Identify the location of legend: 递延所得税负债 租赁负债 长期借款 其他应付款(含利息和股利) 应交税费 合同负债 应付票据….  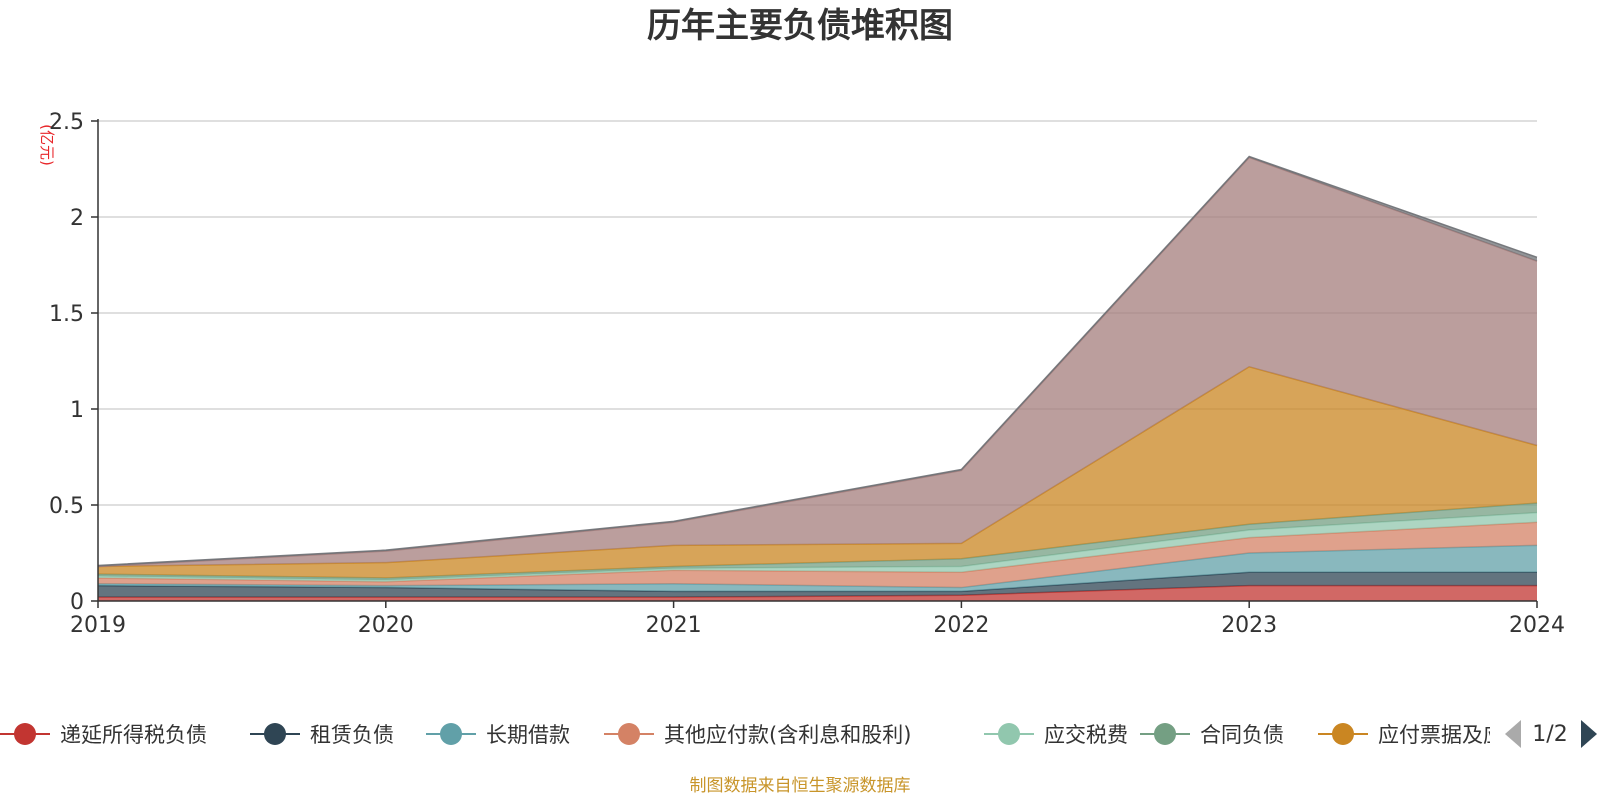
(783, 735).